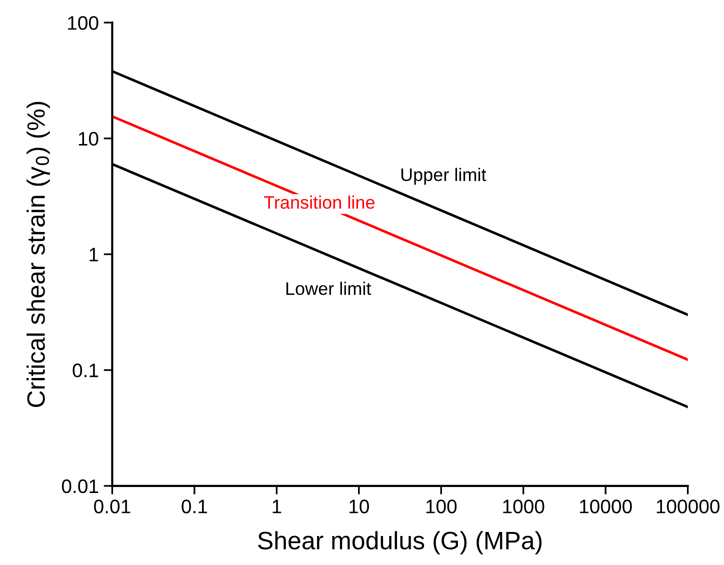 This screenshot has height=565, width=724. What do you see at coordinates (606, 507) in the screenshot?
I see `x-tick-label: 10000` at bounding box center [606, 507].